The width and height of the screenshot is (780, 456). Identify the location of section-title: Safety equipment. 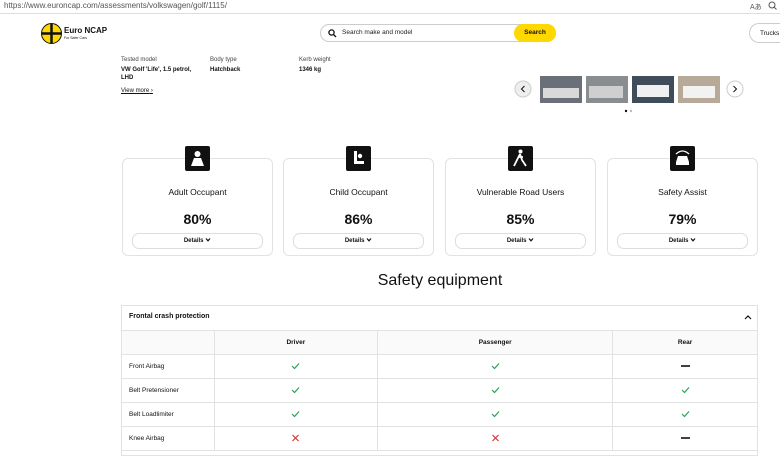
(440, 280).